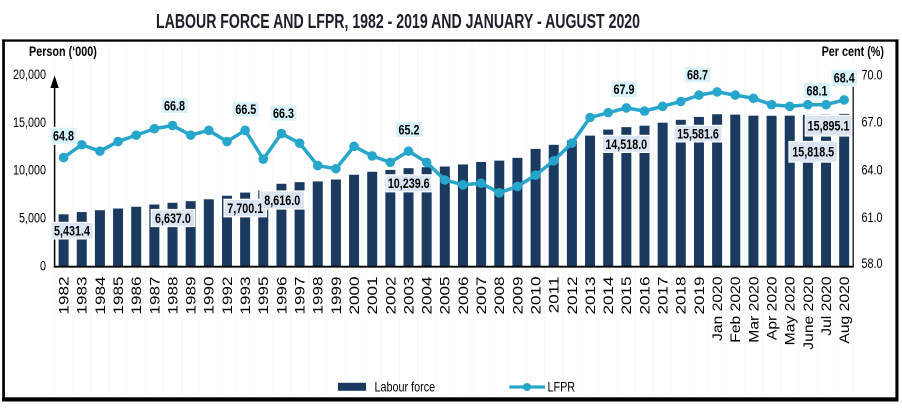 The height and width of the screenshot is (408, 902). What do you see at coordinates (813, 152) in the screenshot?
I see `svg-text: 15,818.5` at bounding box center [813, 152].